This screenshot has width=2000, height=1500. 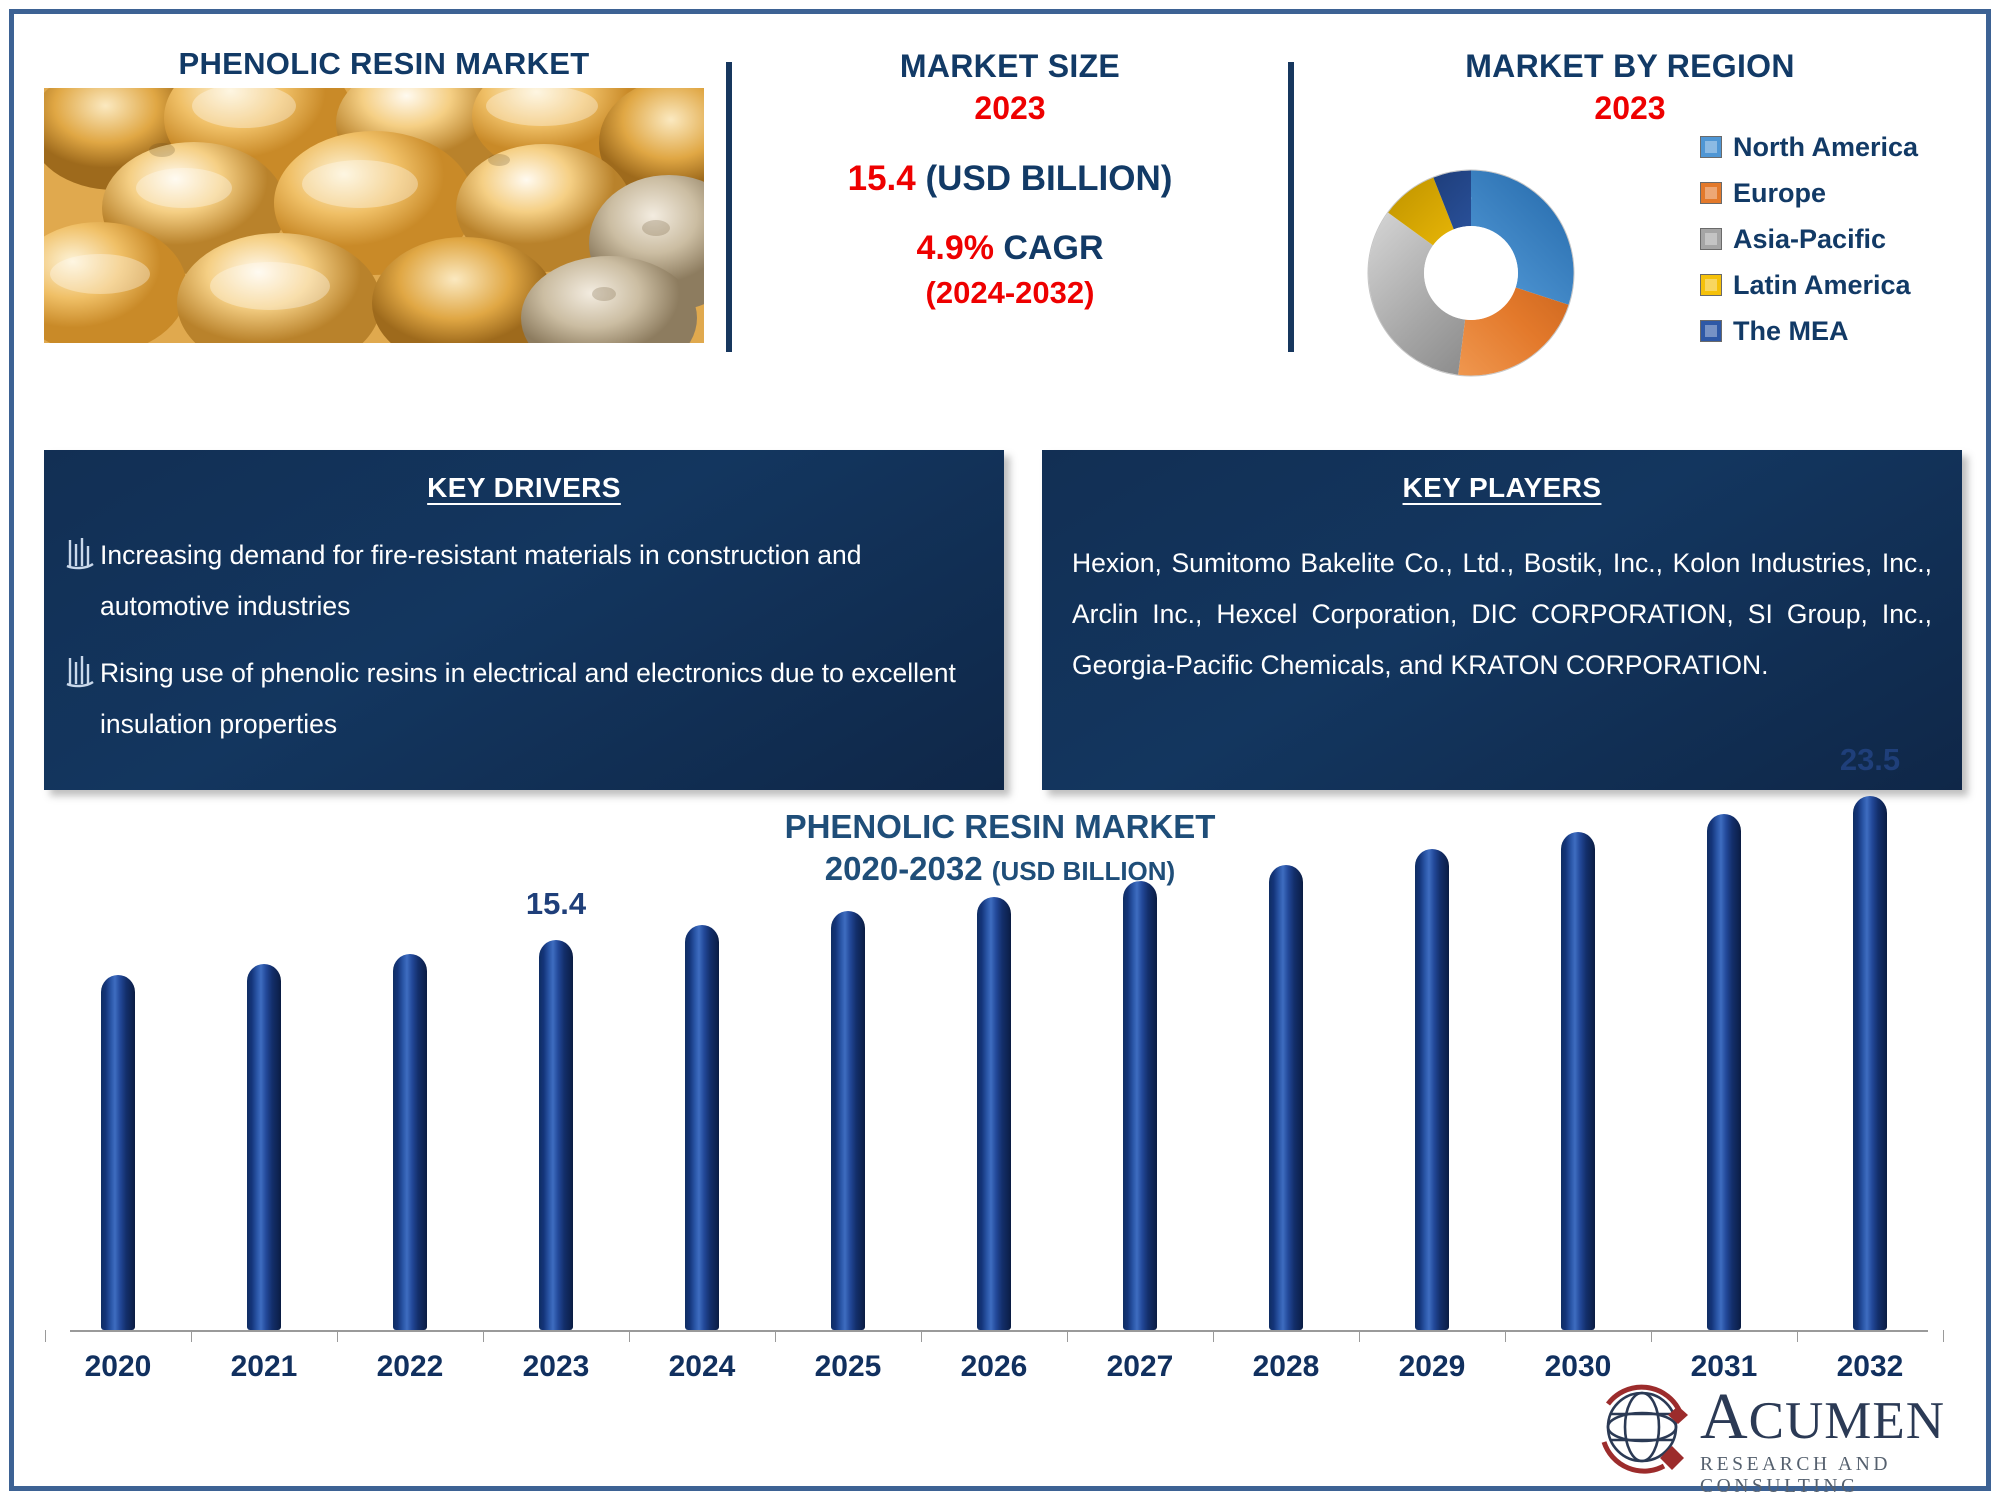 I want to click on key-players-heading: KEY PLAYERS, so click(x=1502, y=487).